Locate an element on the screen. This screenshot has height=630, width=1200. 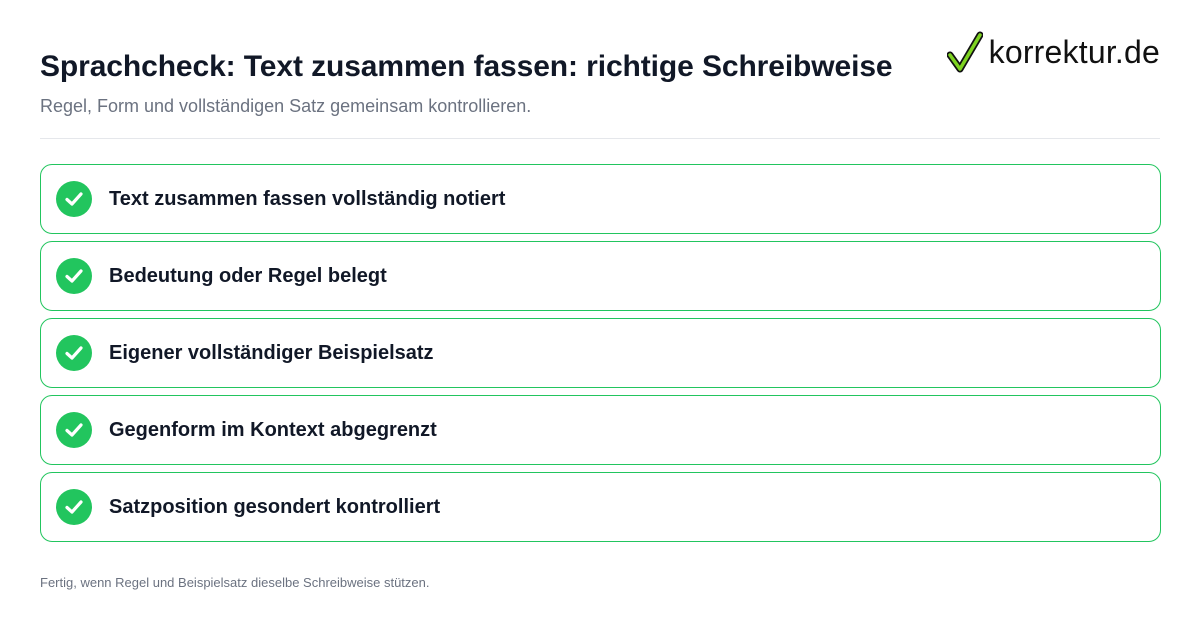
checklist-item-label: Bedeutung oder Regel belegt is located at coordinates (248, 275).